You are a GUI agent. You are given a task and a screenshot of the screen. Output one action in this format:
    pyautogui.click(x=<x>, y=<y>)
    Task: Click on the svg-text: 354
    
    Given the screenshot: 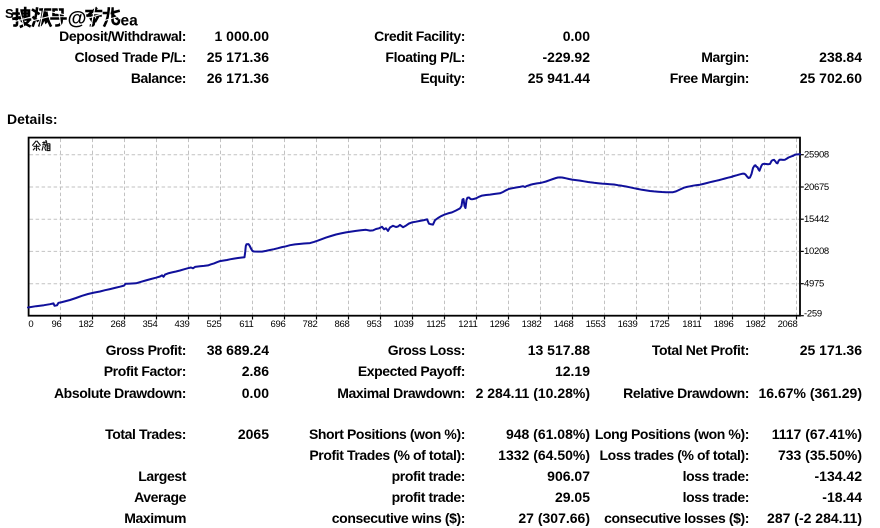 What is the action you would take?
    pyautogui.click(x=150, y=324)
    